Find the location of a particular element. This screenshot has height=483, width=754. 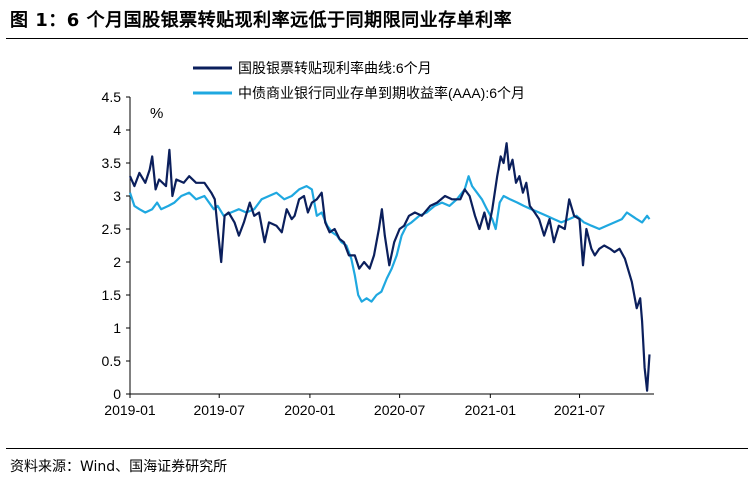

source-note: 资料来源：Wind、国海证券研究所 is located at coordinates (119, 467).